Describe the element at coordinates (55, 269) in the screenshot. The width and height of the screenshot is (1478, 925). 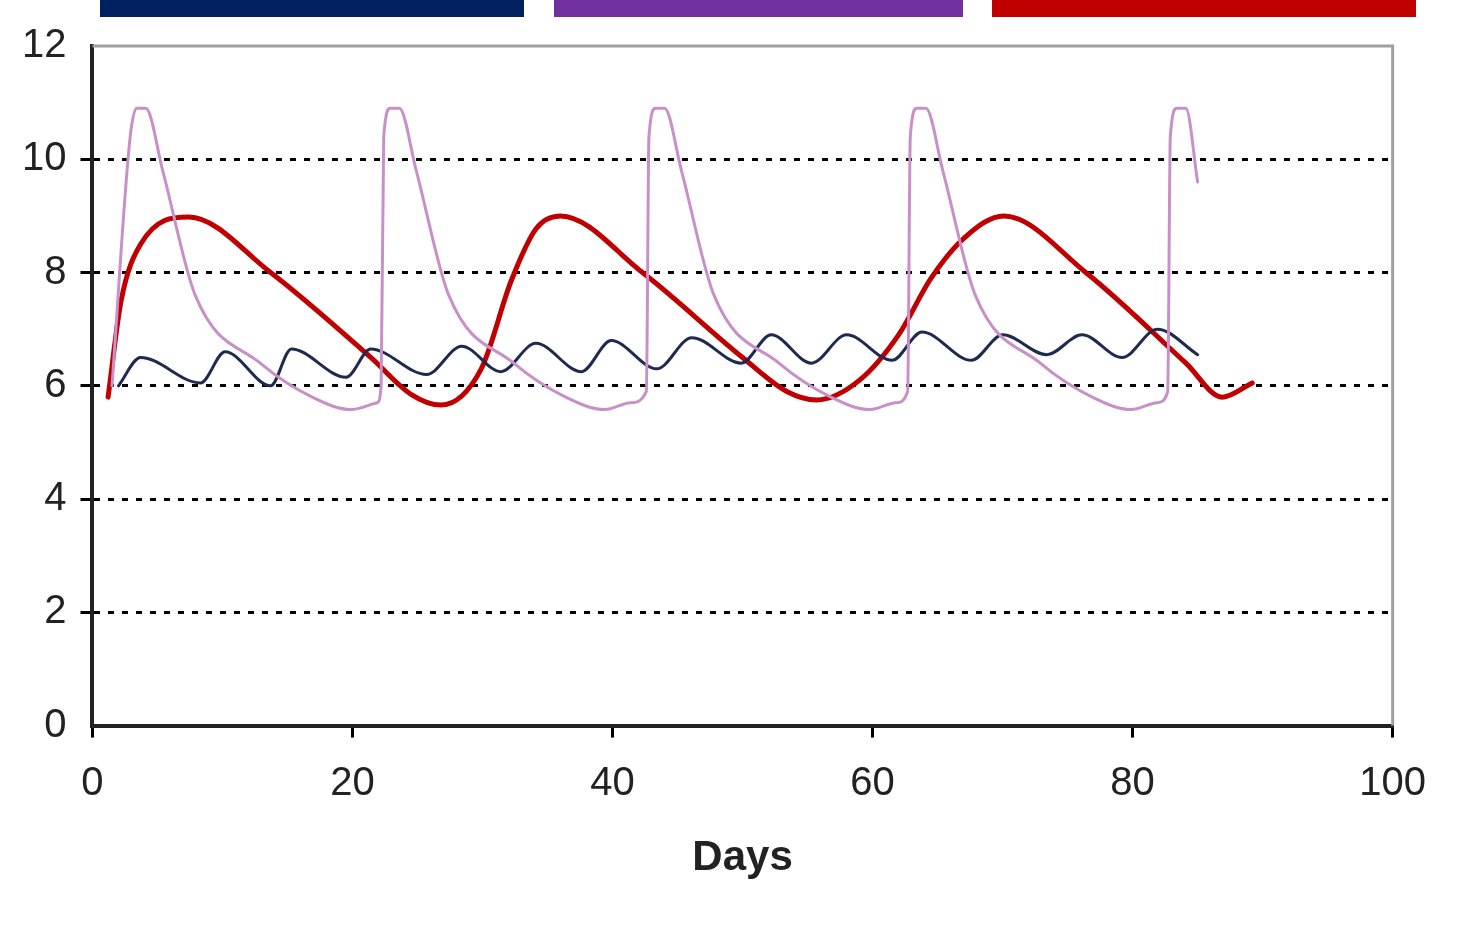
I see `y-tick-label: 8` at that location.